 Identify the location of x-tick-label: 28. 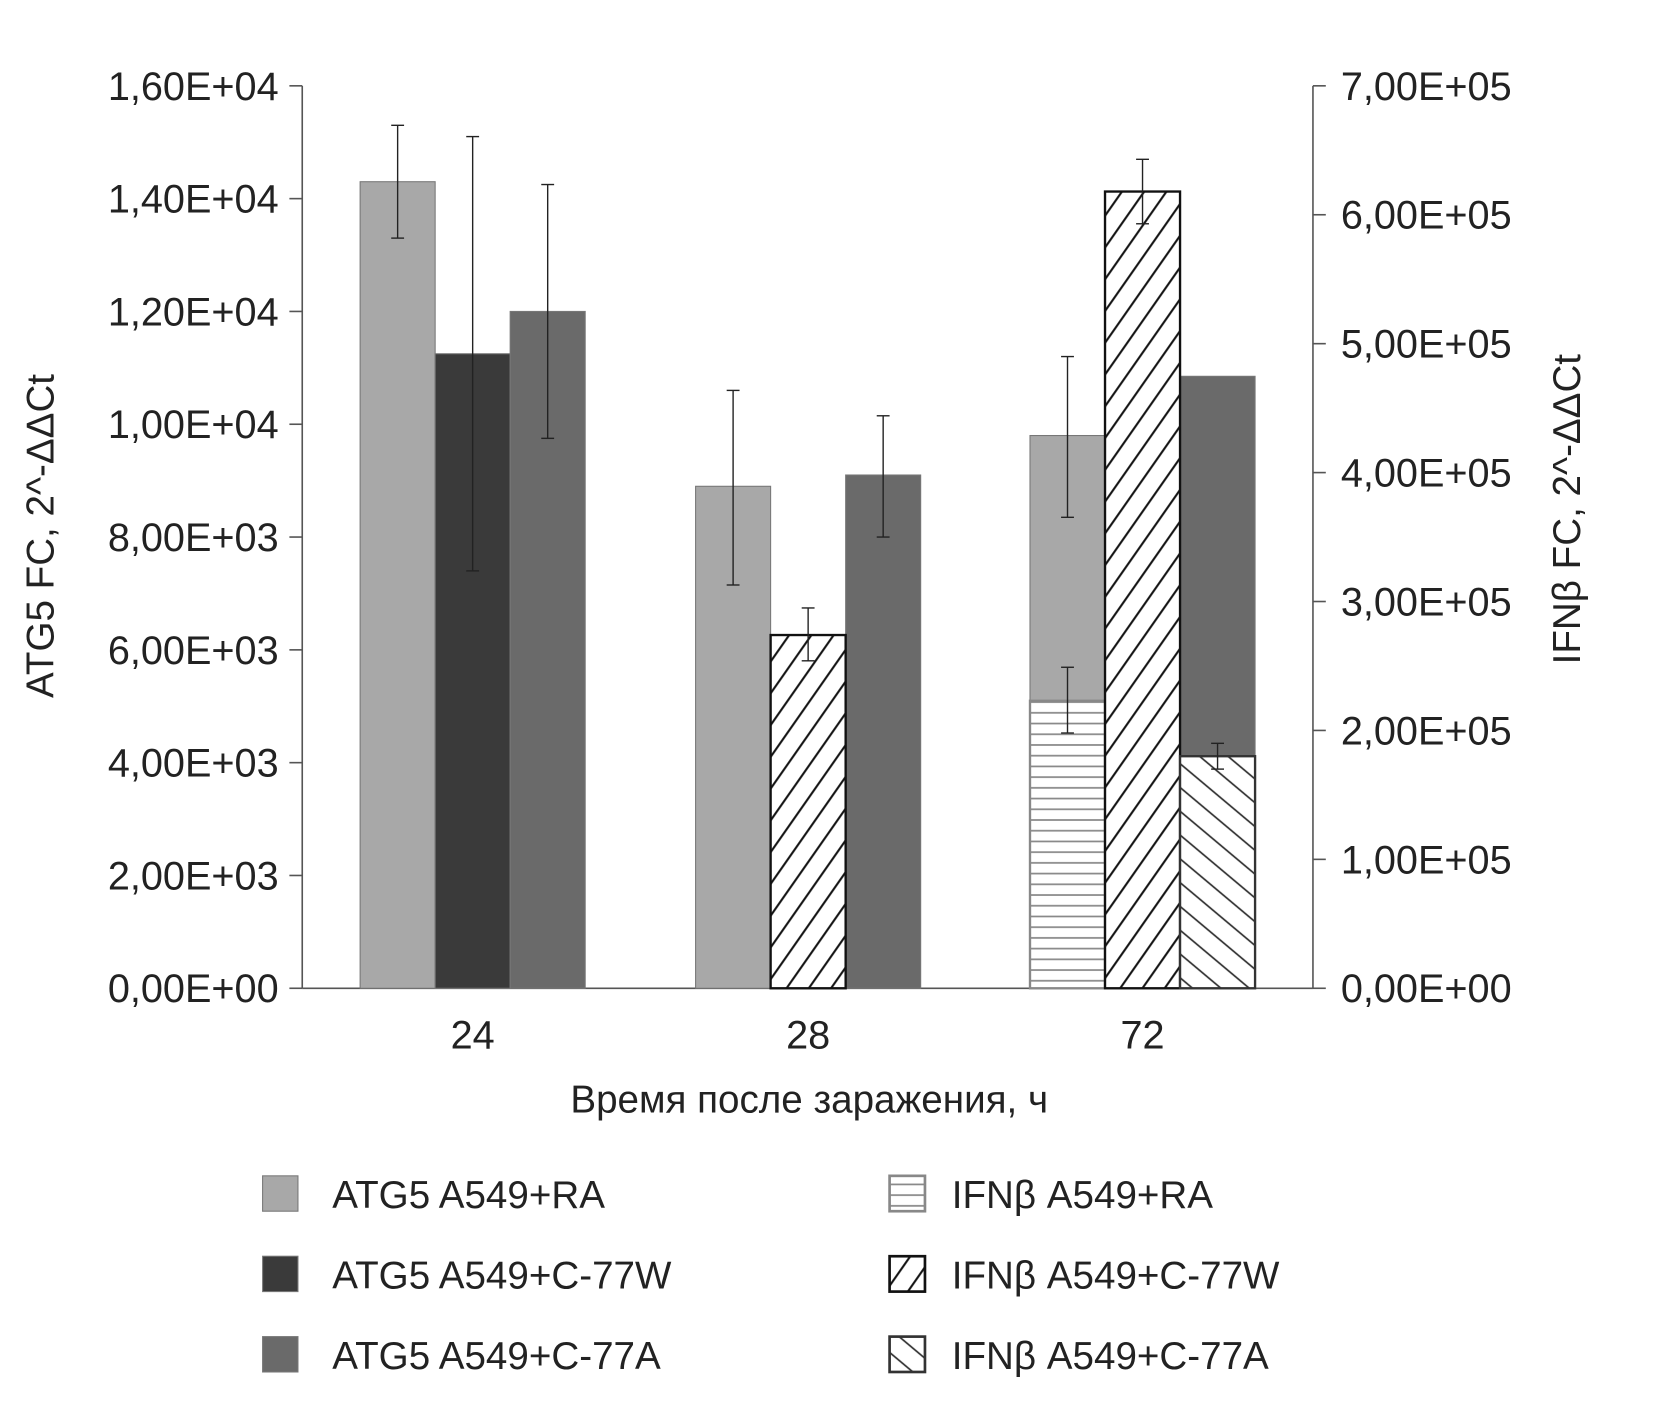
(808, 1035).